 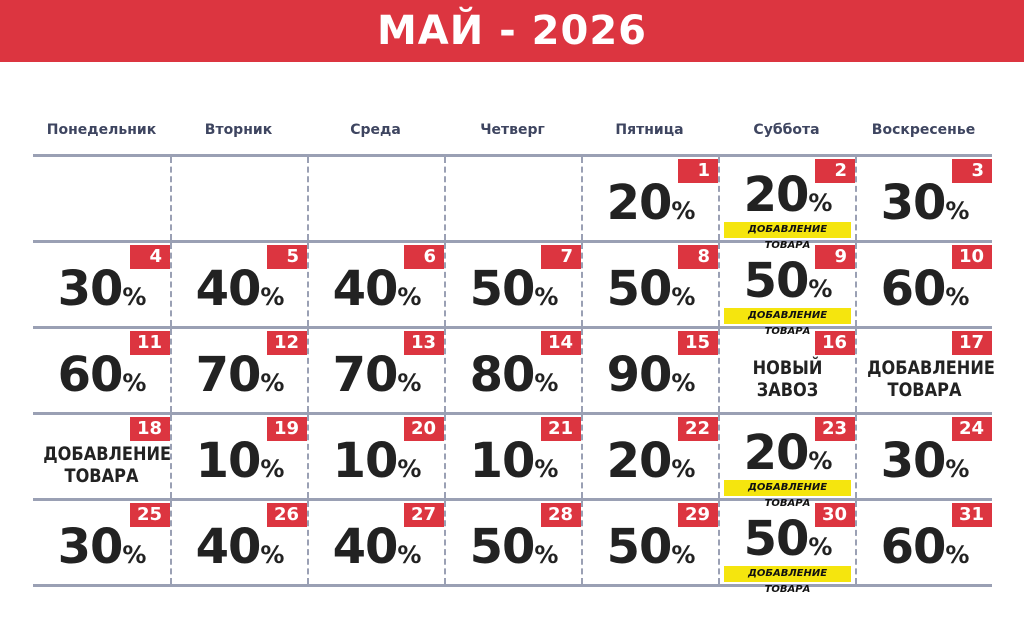 I want to click on day-cell: 10 60%, so click(x=923, y=284).